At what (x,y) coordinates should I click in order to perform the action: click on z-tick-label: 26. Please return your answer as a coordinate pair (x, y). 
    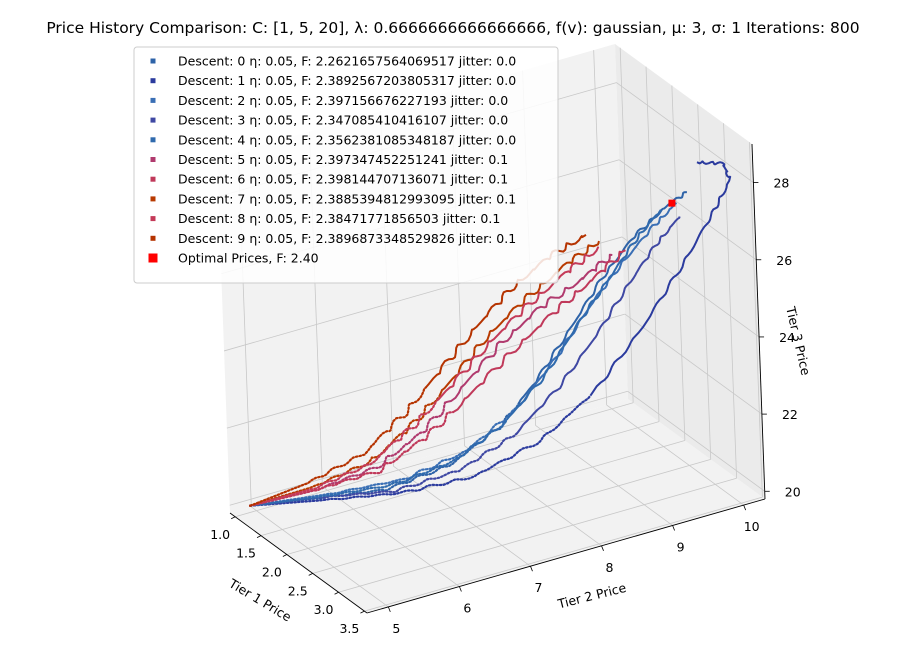
    Looking at the image, I should click on (784, 260).